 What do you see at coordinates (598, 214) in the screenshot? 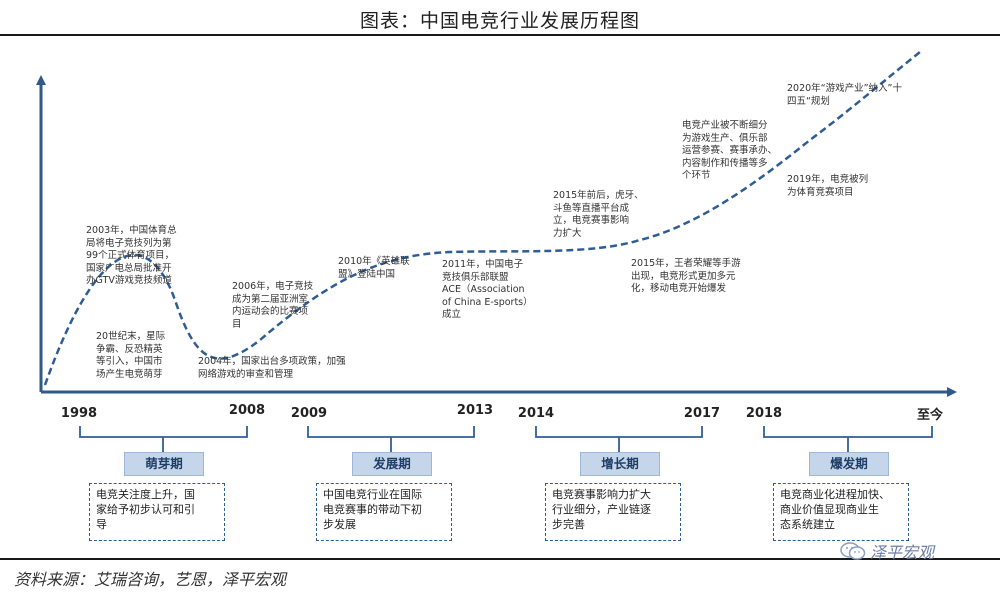
I see `annotation-2015-platforms: 2015年前后，虎牙、 斗鱼等直播平台成 立，电竞赛事影响 力扩大` at bounding box center [598, 214].